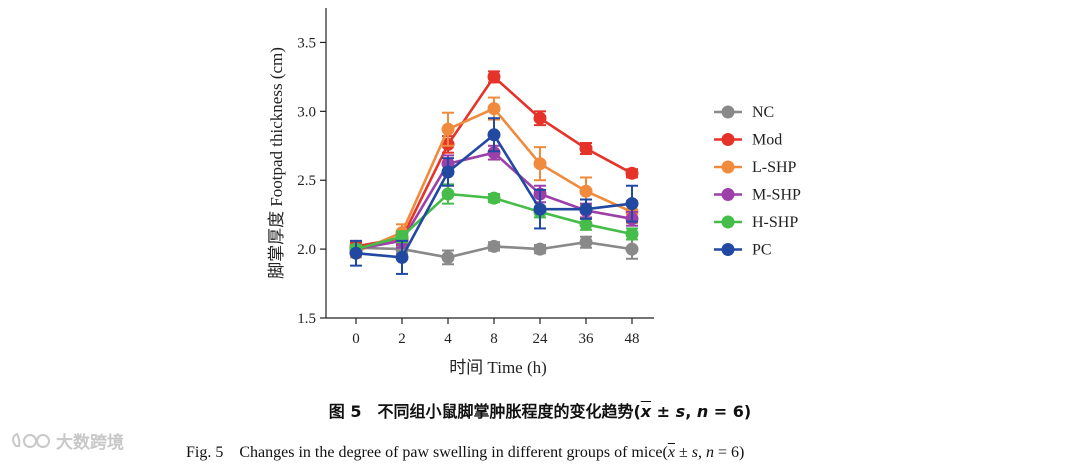 The height and width of the screenshot is (465, 1080). I want to click on legend-label: M-SHP, so click(776, 195).